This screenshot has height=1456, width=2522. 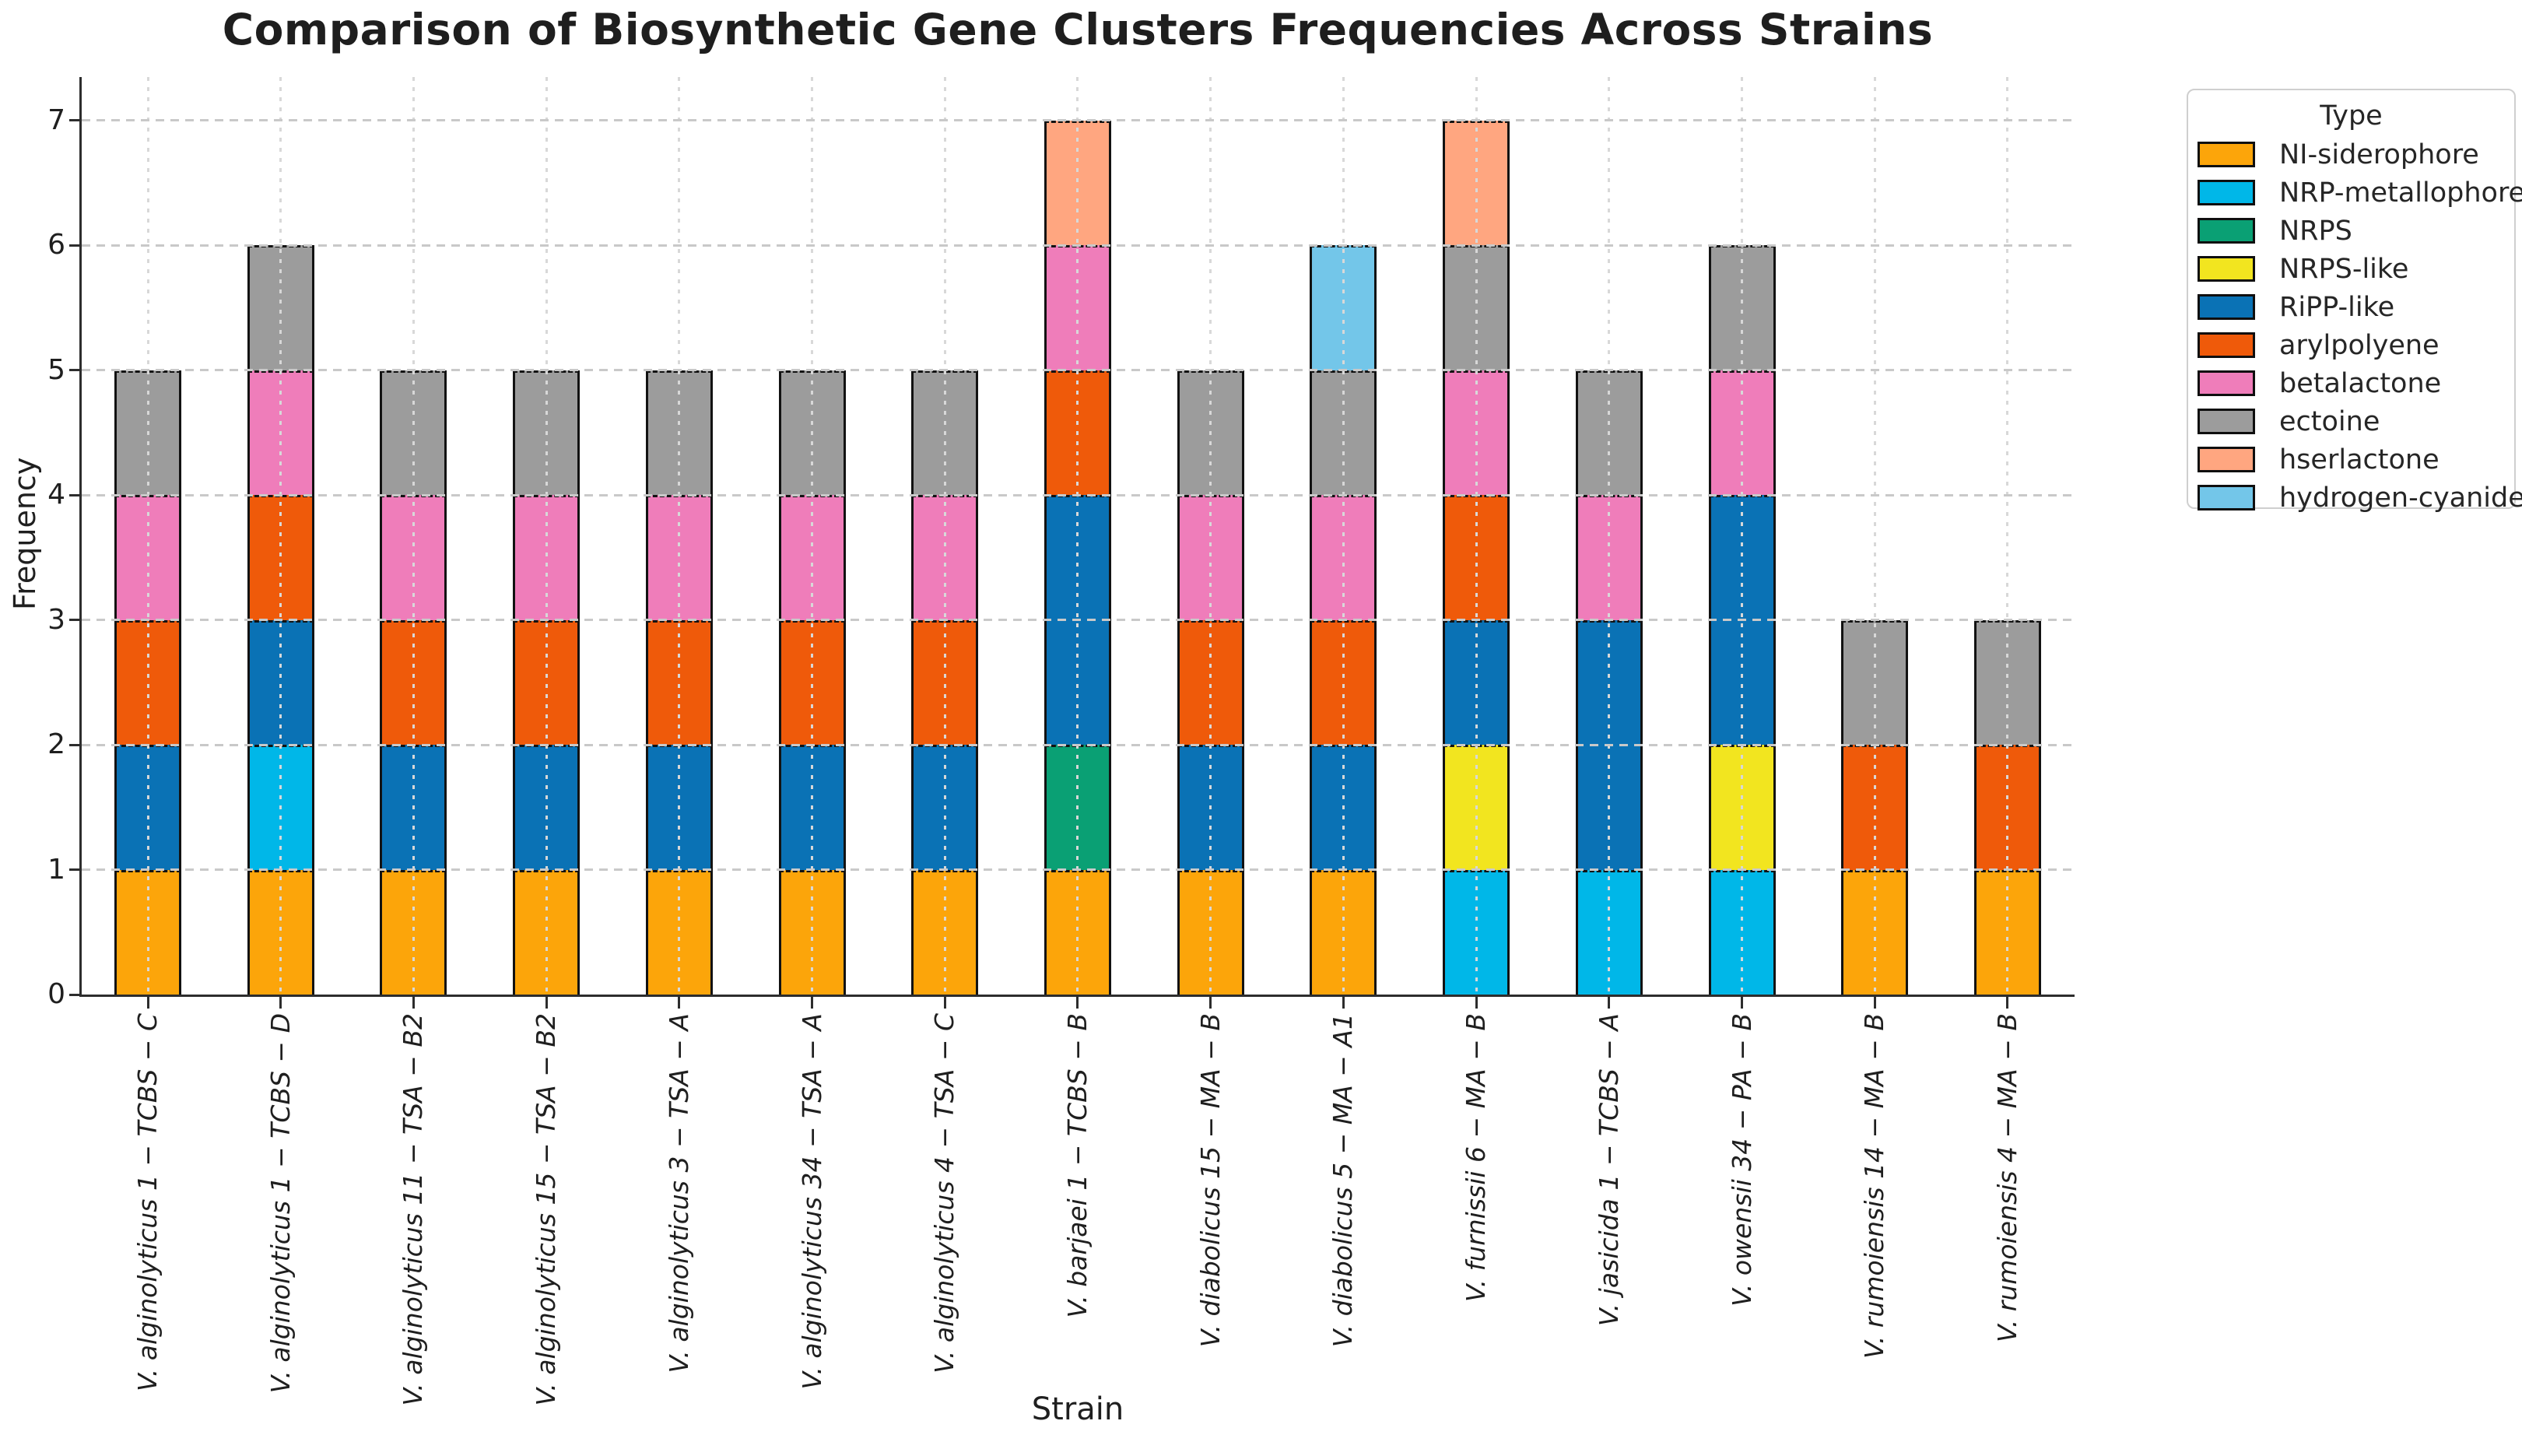 What do you see at coordinates (1077, 996) in the screenshot?
I see `x-axis-spine` at bounding box center [1077, 996].